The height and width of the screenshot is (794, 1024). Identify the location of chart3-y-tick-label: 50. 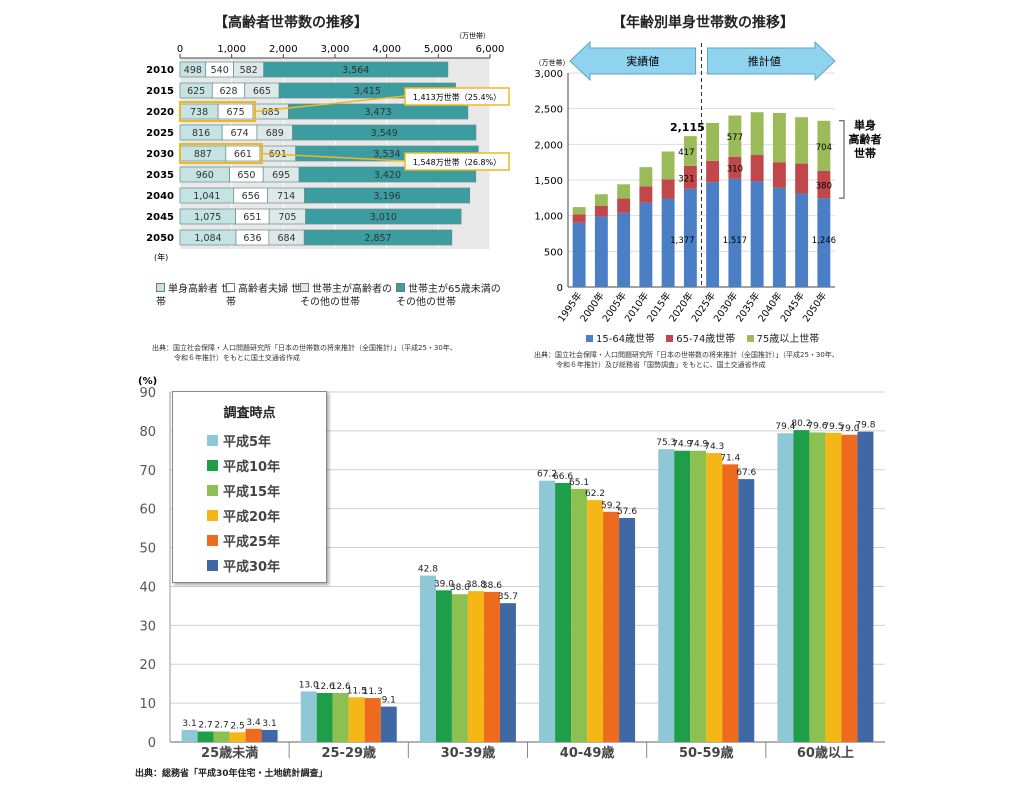
(147, 549).